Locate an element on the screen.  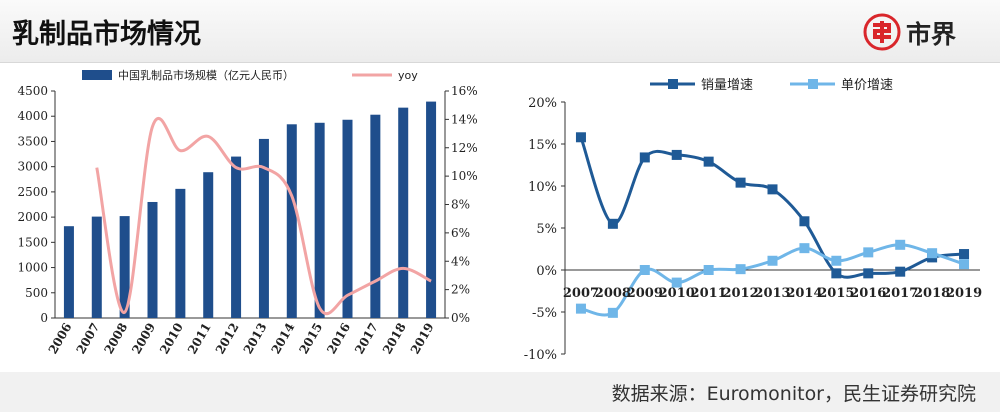
legend-label-volume: 销量增速 is located at coordinates (727, 85).